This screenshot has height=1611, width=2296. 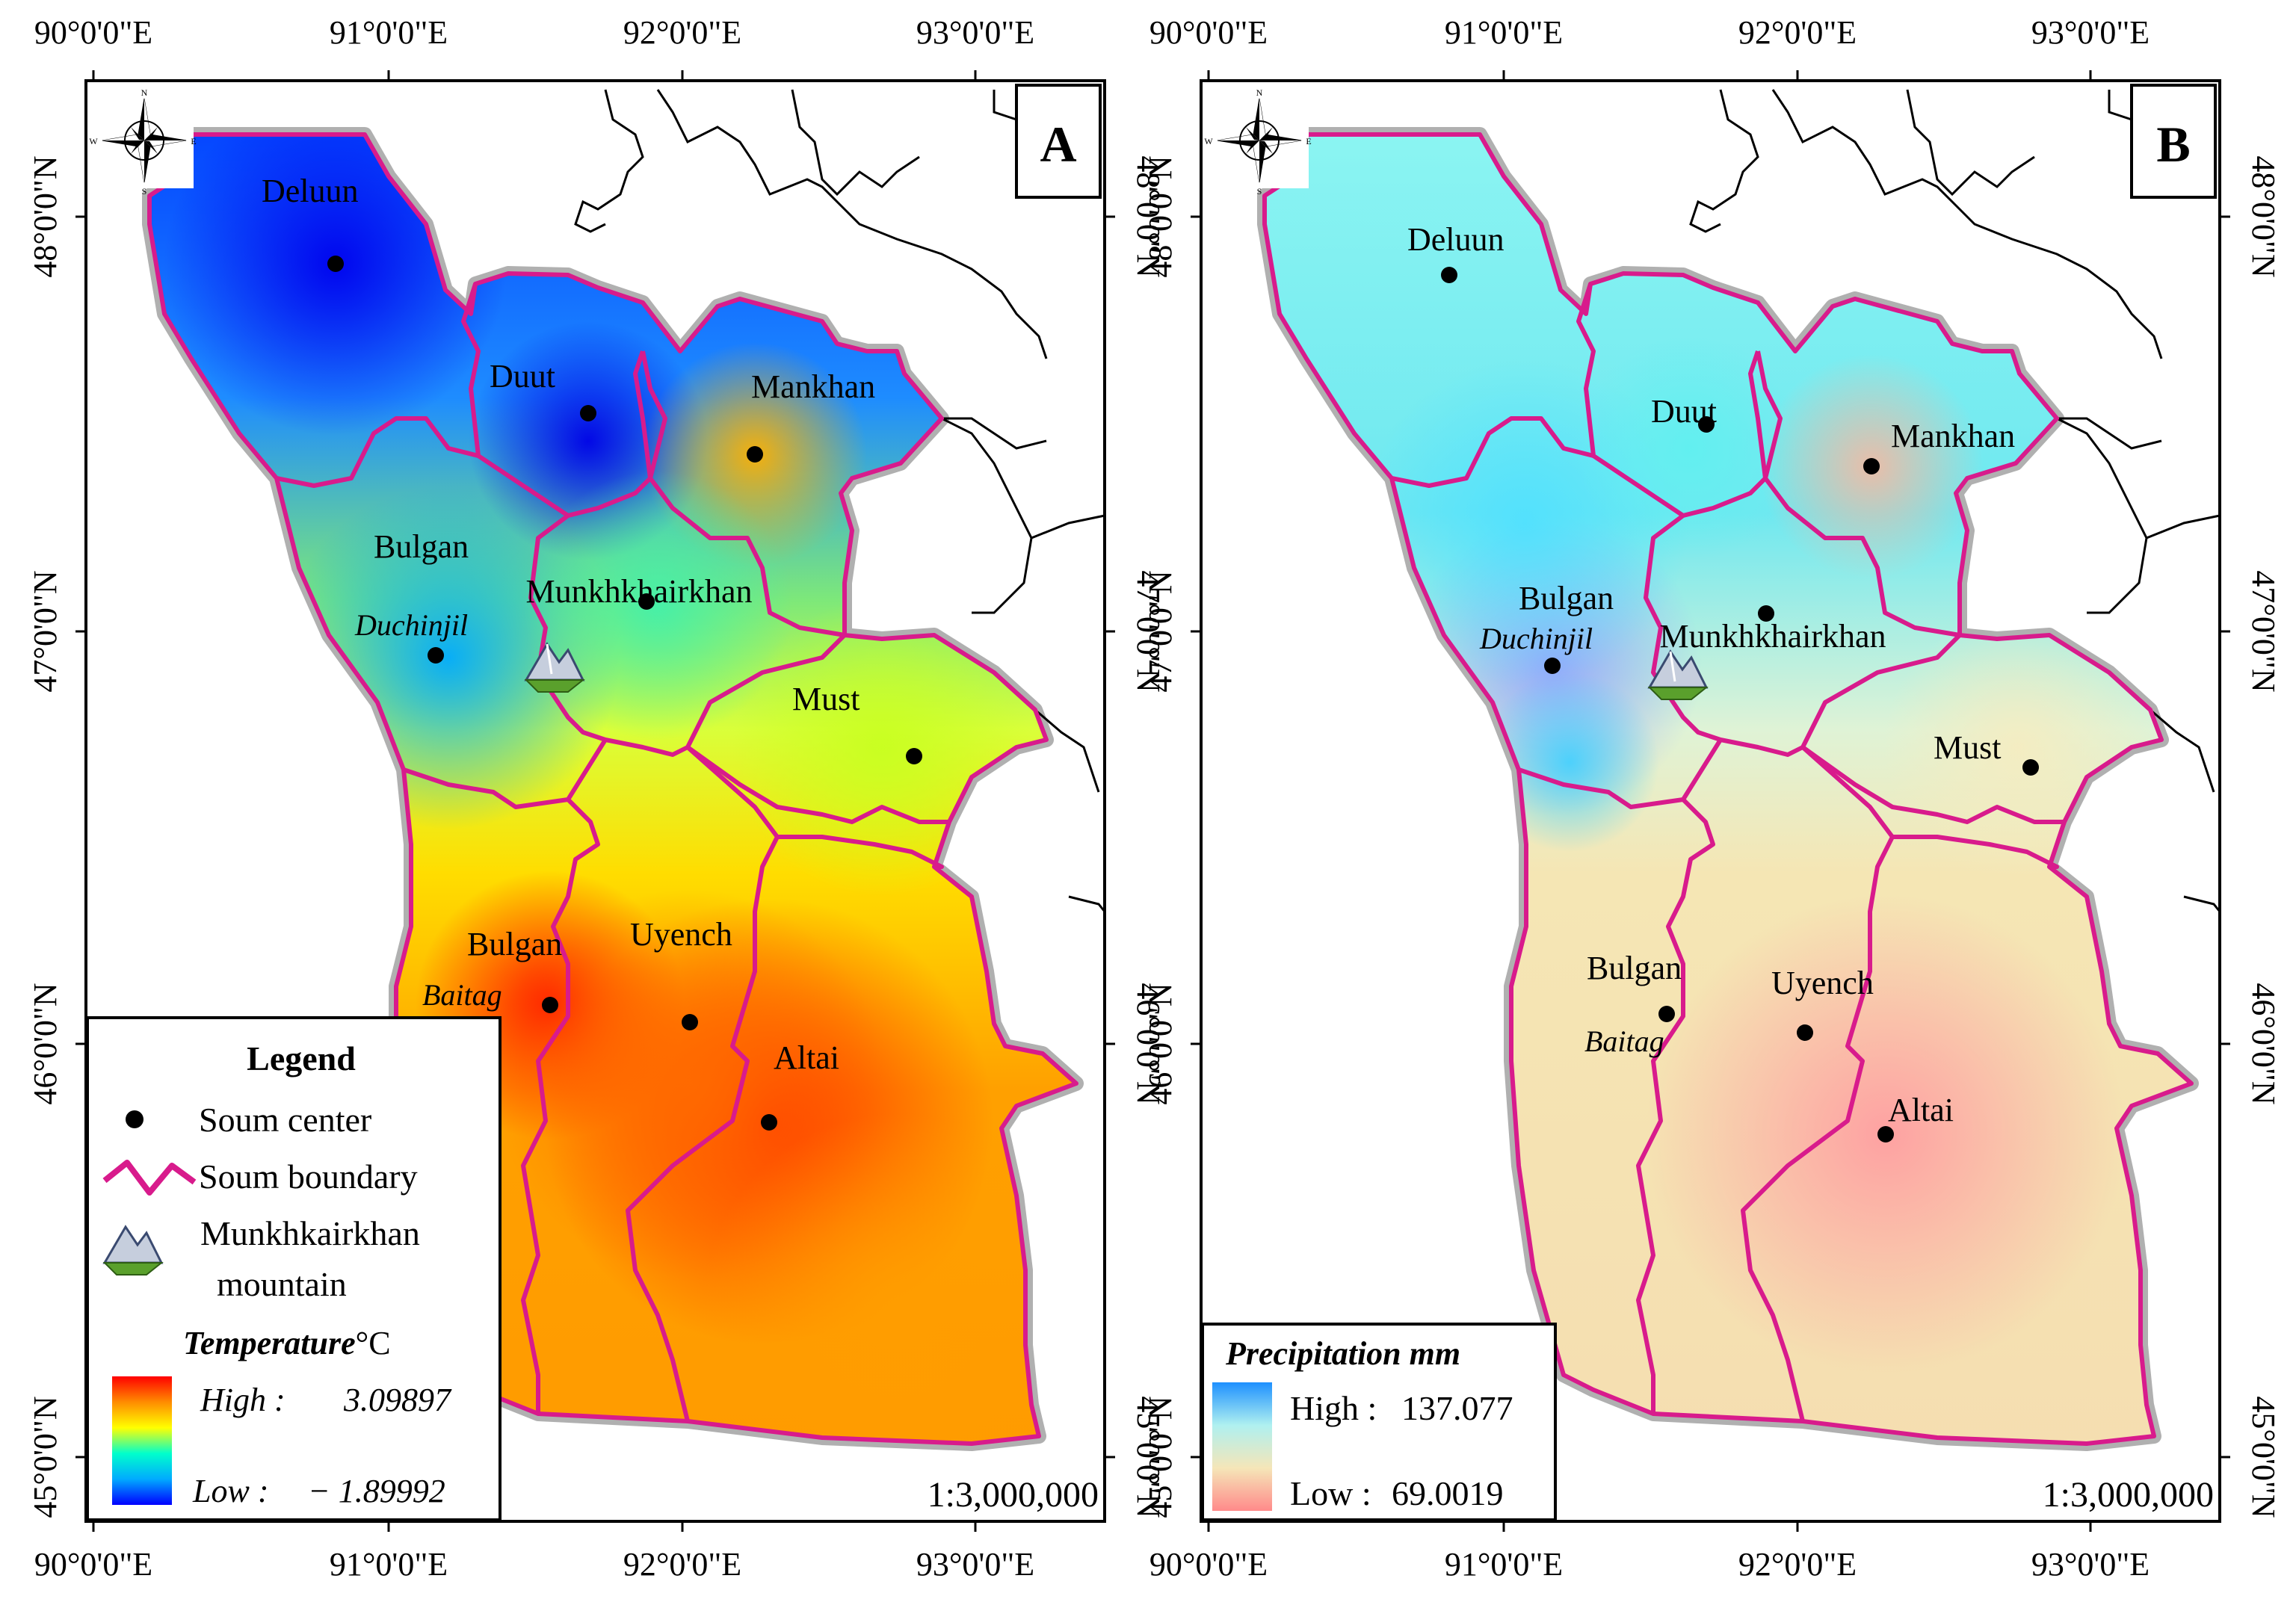 I want to click on panel-letter: A, so click(x=1058, y=144).